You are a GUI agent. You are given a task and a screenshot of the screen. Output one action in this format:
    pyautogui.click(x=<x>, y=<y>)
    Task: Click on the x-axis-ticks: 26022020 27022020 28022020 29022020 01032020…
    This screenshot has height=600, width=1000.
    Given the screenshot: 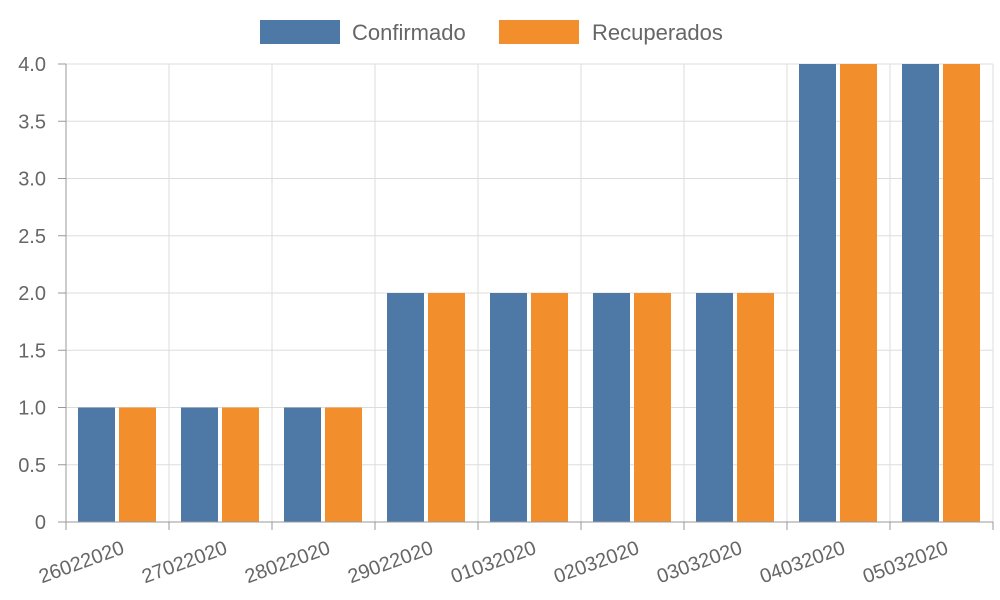 What is the action you would take?
    pyautogui.click(x=515, y=555)
    